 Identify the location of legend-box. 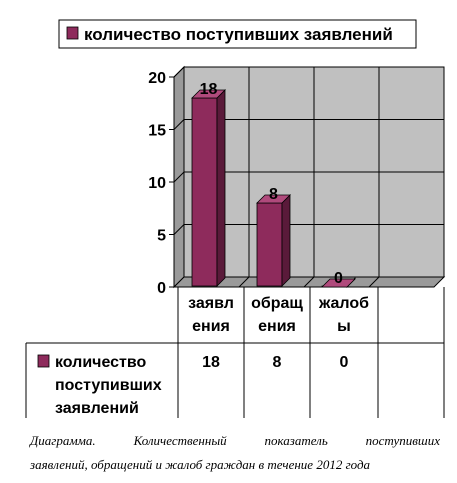
(237, 34).